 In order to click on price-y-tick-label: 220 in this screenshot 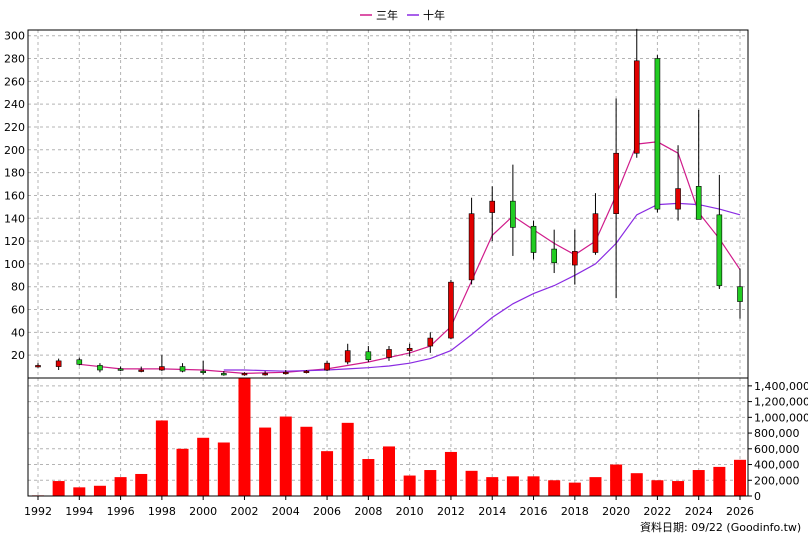, I will do `click(14, 127)`.